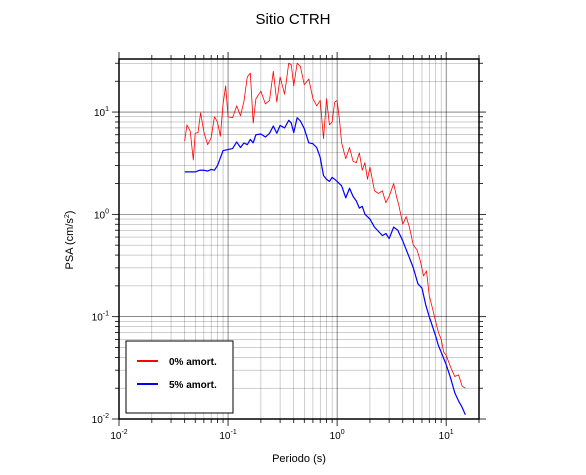 Image resolution: width=586 pixels, height=475 pixels. I want to click on y-tick-label-exp: -1, so click(106, 314).